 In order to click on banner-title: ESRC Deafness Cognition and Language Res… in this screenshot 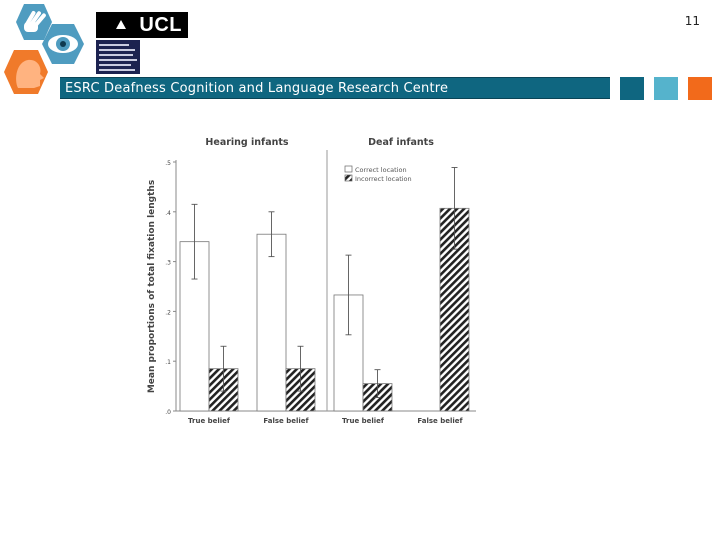, I will do `click(335, 88)`.